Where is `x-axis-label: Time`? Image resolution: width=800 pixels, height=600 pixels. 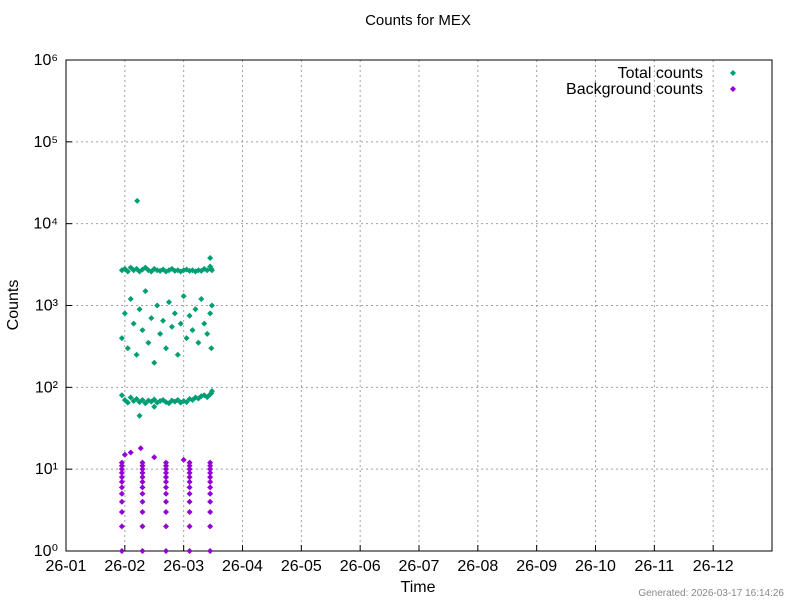
x-axis-label: Time is located at coordinates (418, 587).